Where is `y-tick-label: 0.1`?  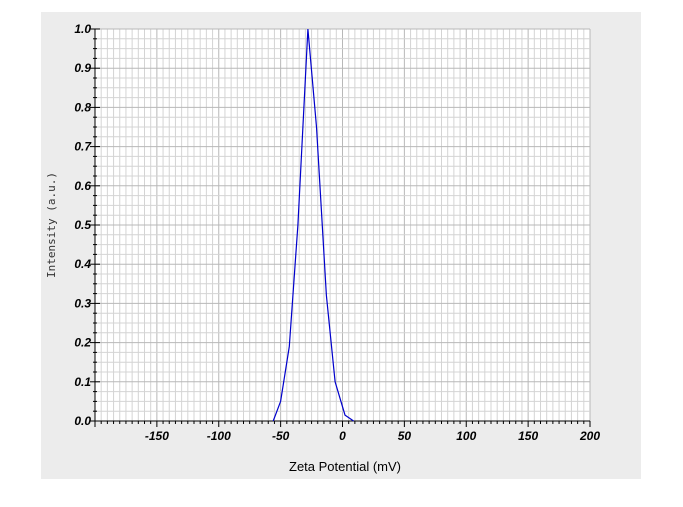 y-tick-label: 0.1 is located at coordinates (82, 382).